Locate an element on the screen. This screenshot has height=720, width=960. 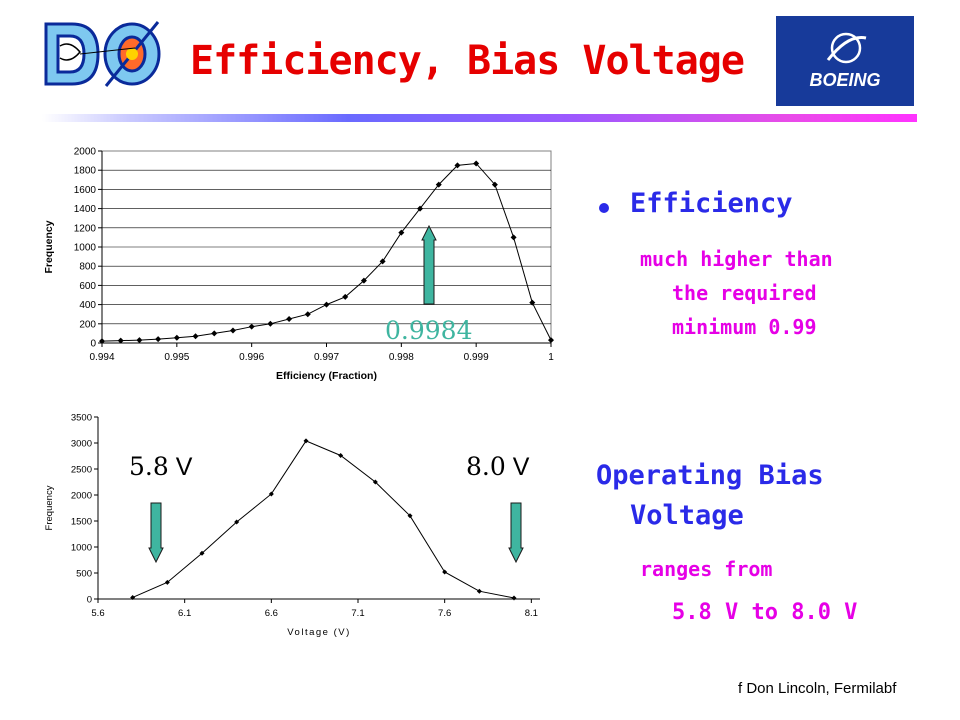
bias-high-value: 8.0 is located at coordinates (486, 466).